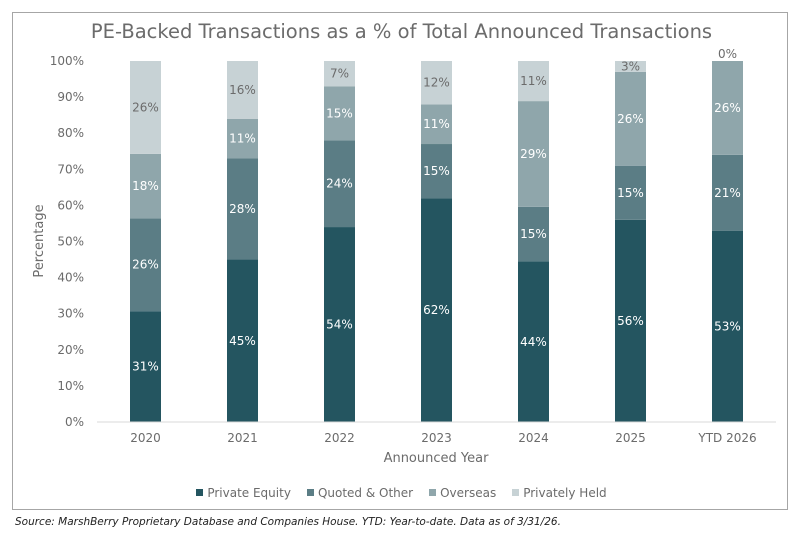 This screenshot has width=803, height=535. Describe the element at coordinates (70, 314) in the screenshot. I see `y-tick-label: 30%` at that location.